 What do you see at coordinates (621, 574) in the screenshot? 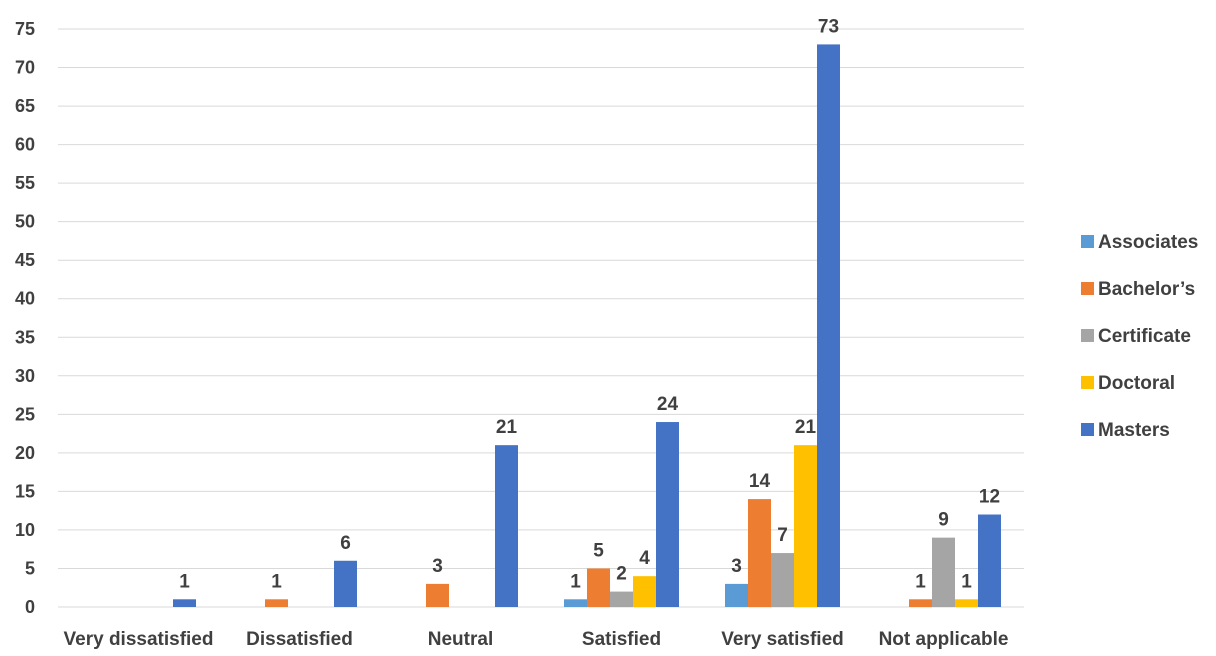
I see `data-label: 2` at bounding box center [621, 574].